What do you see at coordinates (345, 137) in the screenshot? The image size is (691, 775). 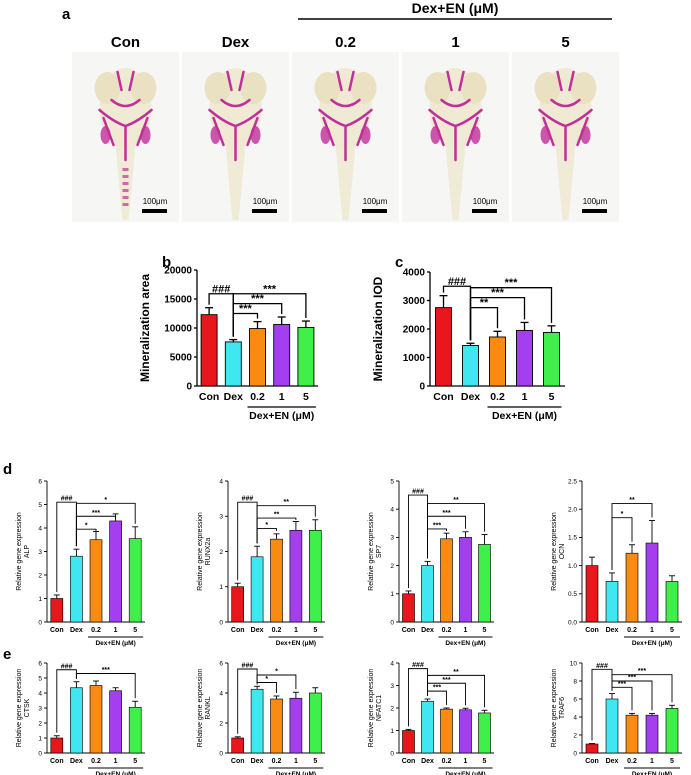 I see `fish-image-2: 100μm` at bounding box center [345, 137].